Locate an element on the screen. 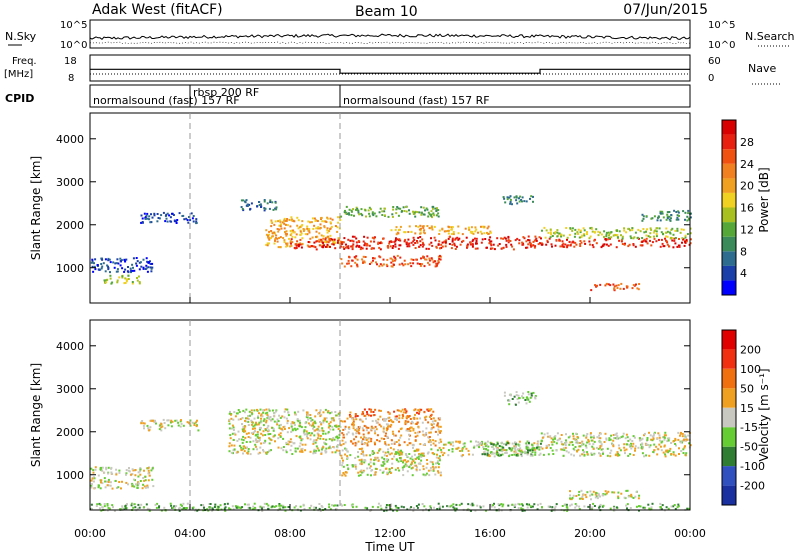 The height and width of the screenshot is (554, 800). y-tick-label: 4000 is located at coordinates (70, 139).